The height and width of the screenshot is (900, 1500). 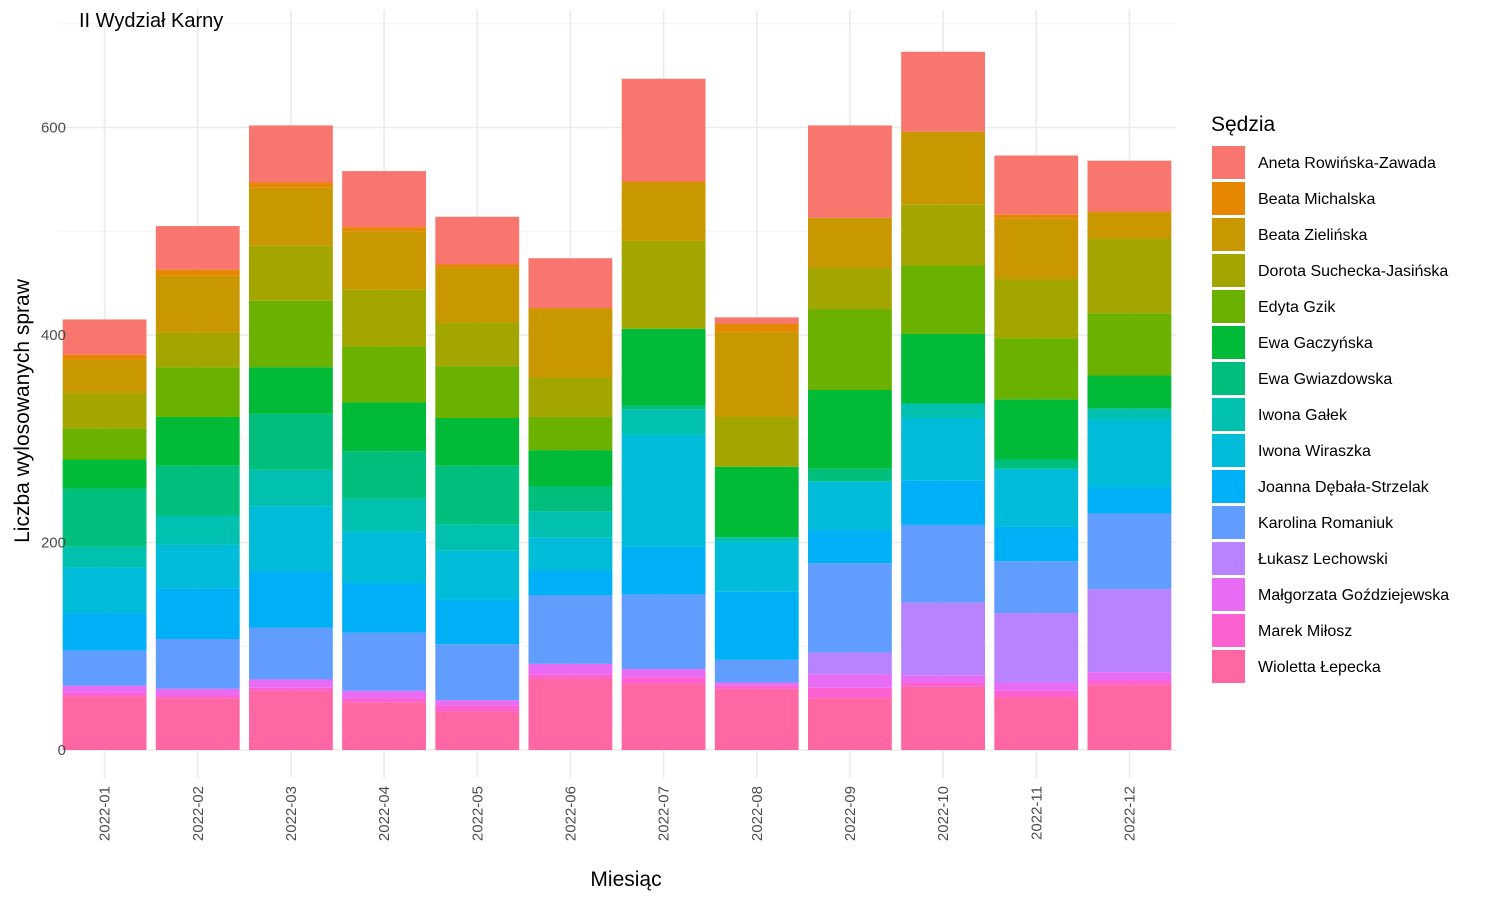 What do you see at coordinates (1316, 199) in the screenshot?
I see `legend-label: Beata Michalska` at bounding box center [1316, 199].